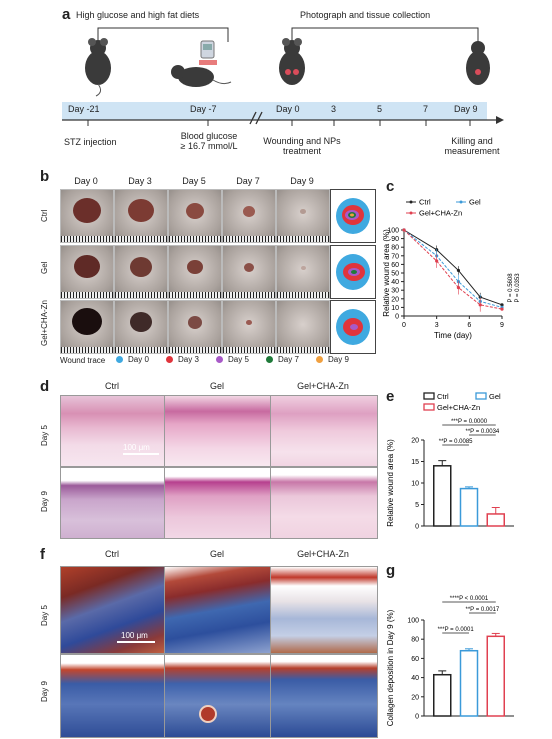  I want to click on y-tick-label: 30, so click(395, 291).